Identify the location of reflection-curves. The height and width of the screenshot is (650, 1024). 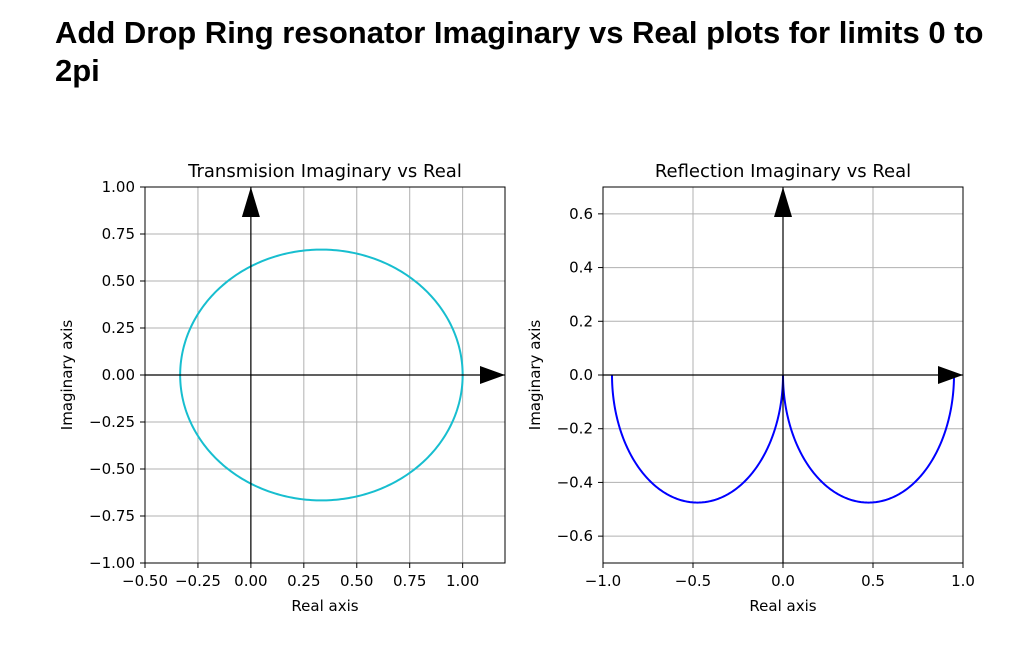
(783, 439).